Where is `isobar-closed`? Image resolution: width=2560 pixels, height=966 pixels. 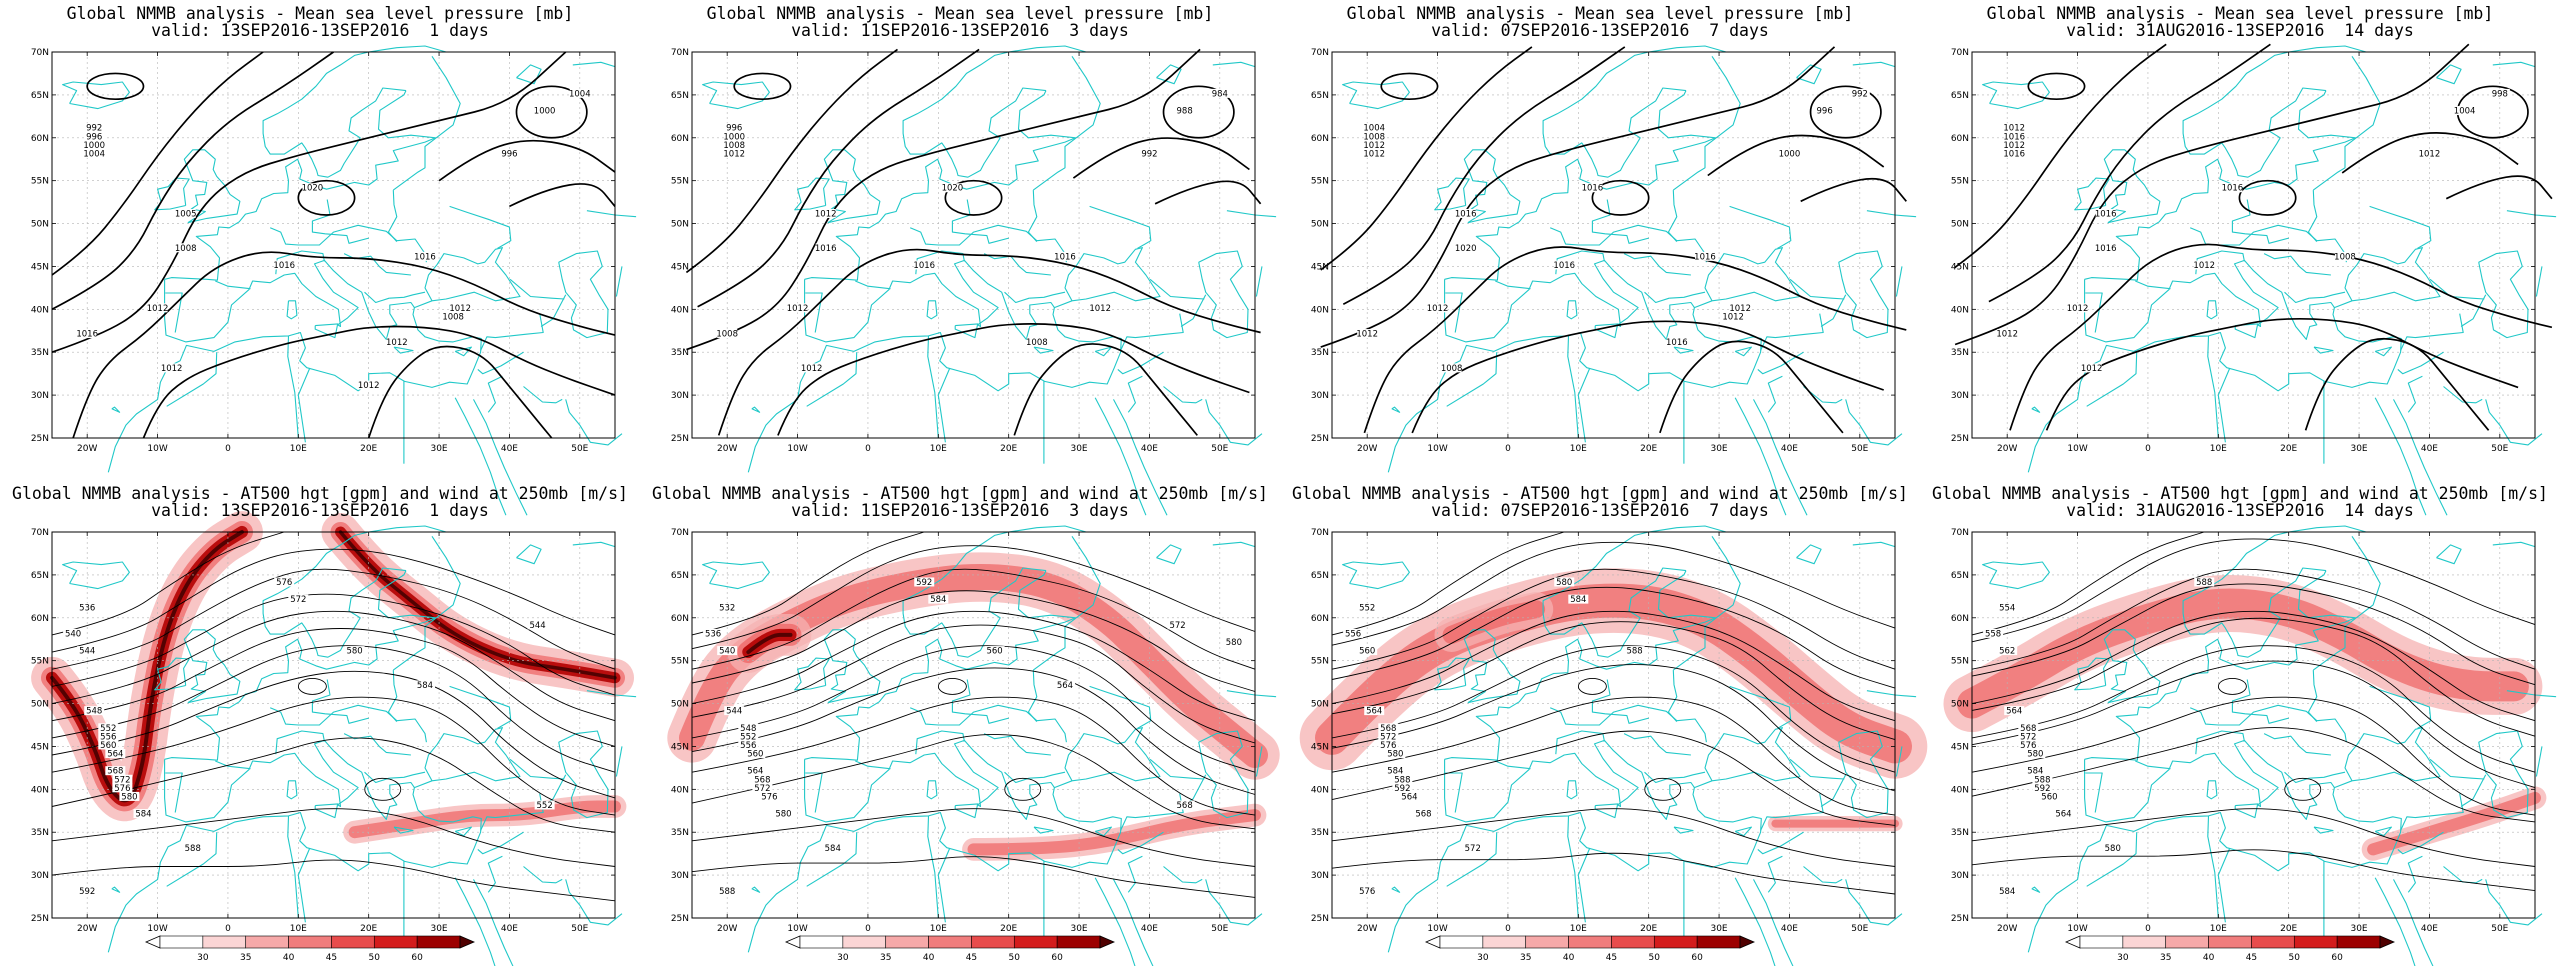
isobar-closed is located at coordinates (1198, 112).